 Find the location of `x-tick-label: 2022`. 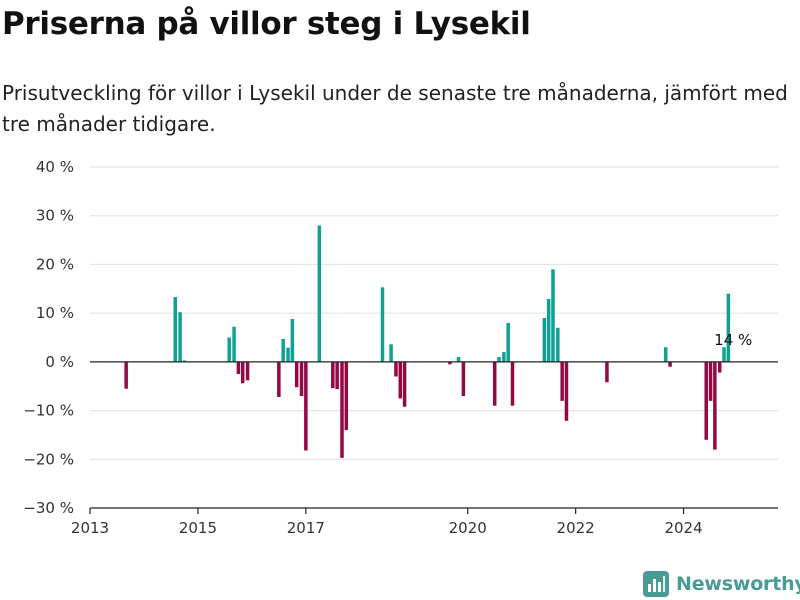

x-tick-label: 2022 is located at coordinates (576, 528).